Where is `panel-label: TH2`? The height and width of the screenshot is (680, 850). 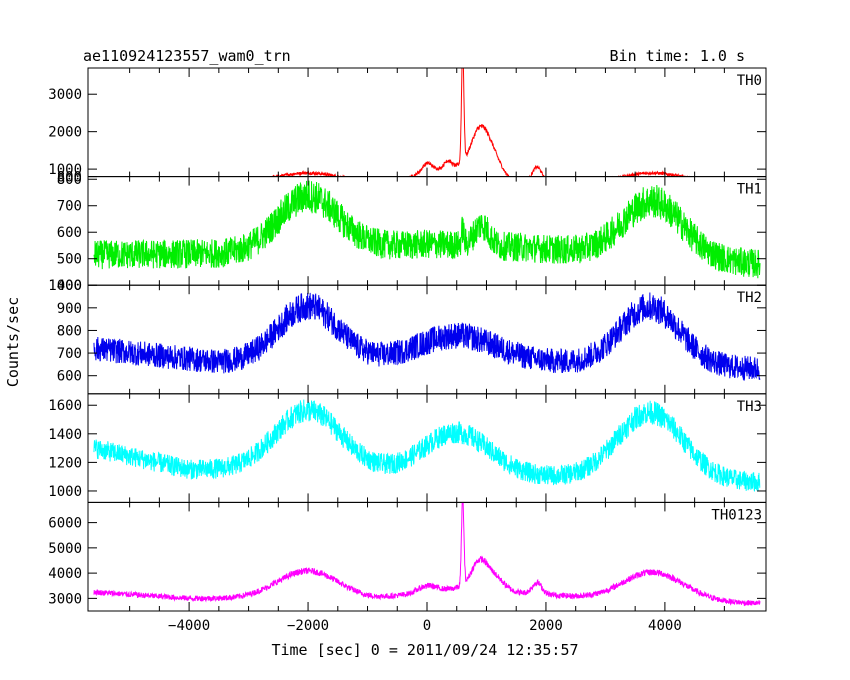
panel-label: TH2 is located at coordinates (749, 298).